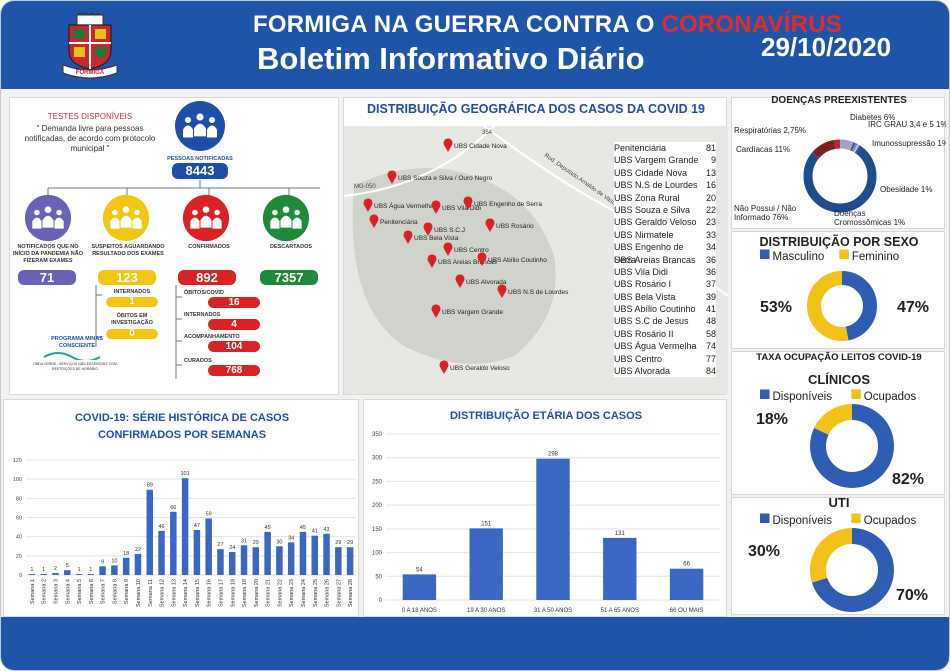 This screenshot has height=671, width=950. Describe the element at coordinates (480, 368) in the screenshot. I see `map-pin-label-15: UBS Geraldo Veloso` at that location.